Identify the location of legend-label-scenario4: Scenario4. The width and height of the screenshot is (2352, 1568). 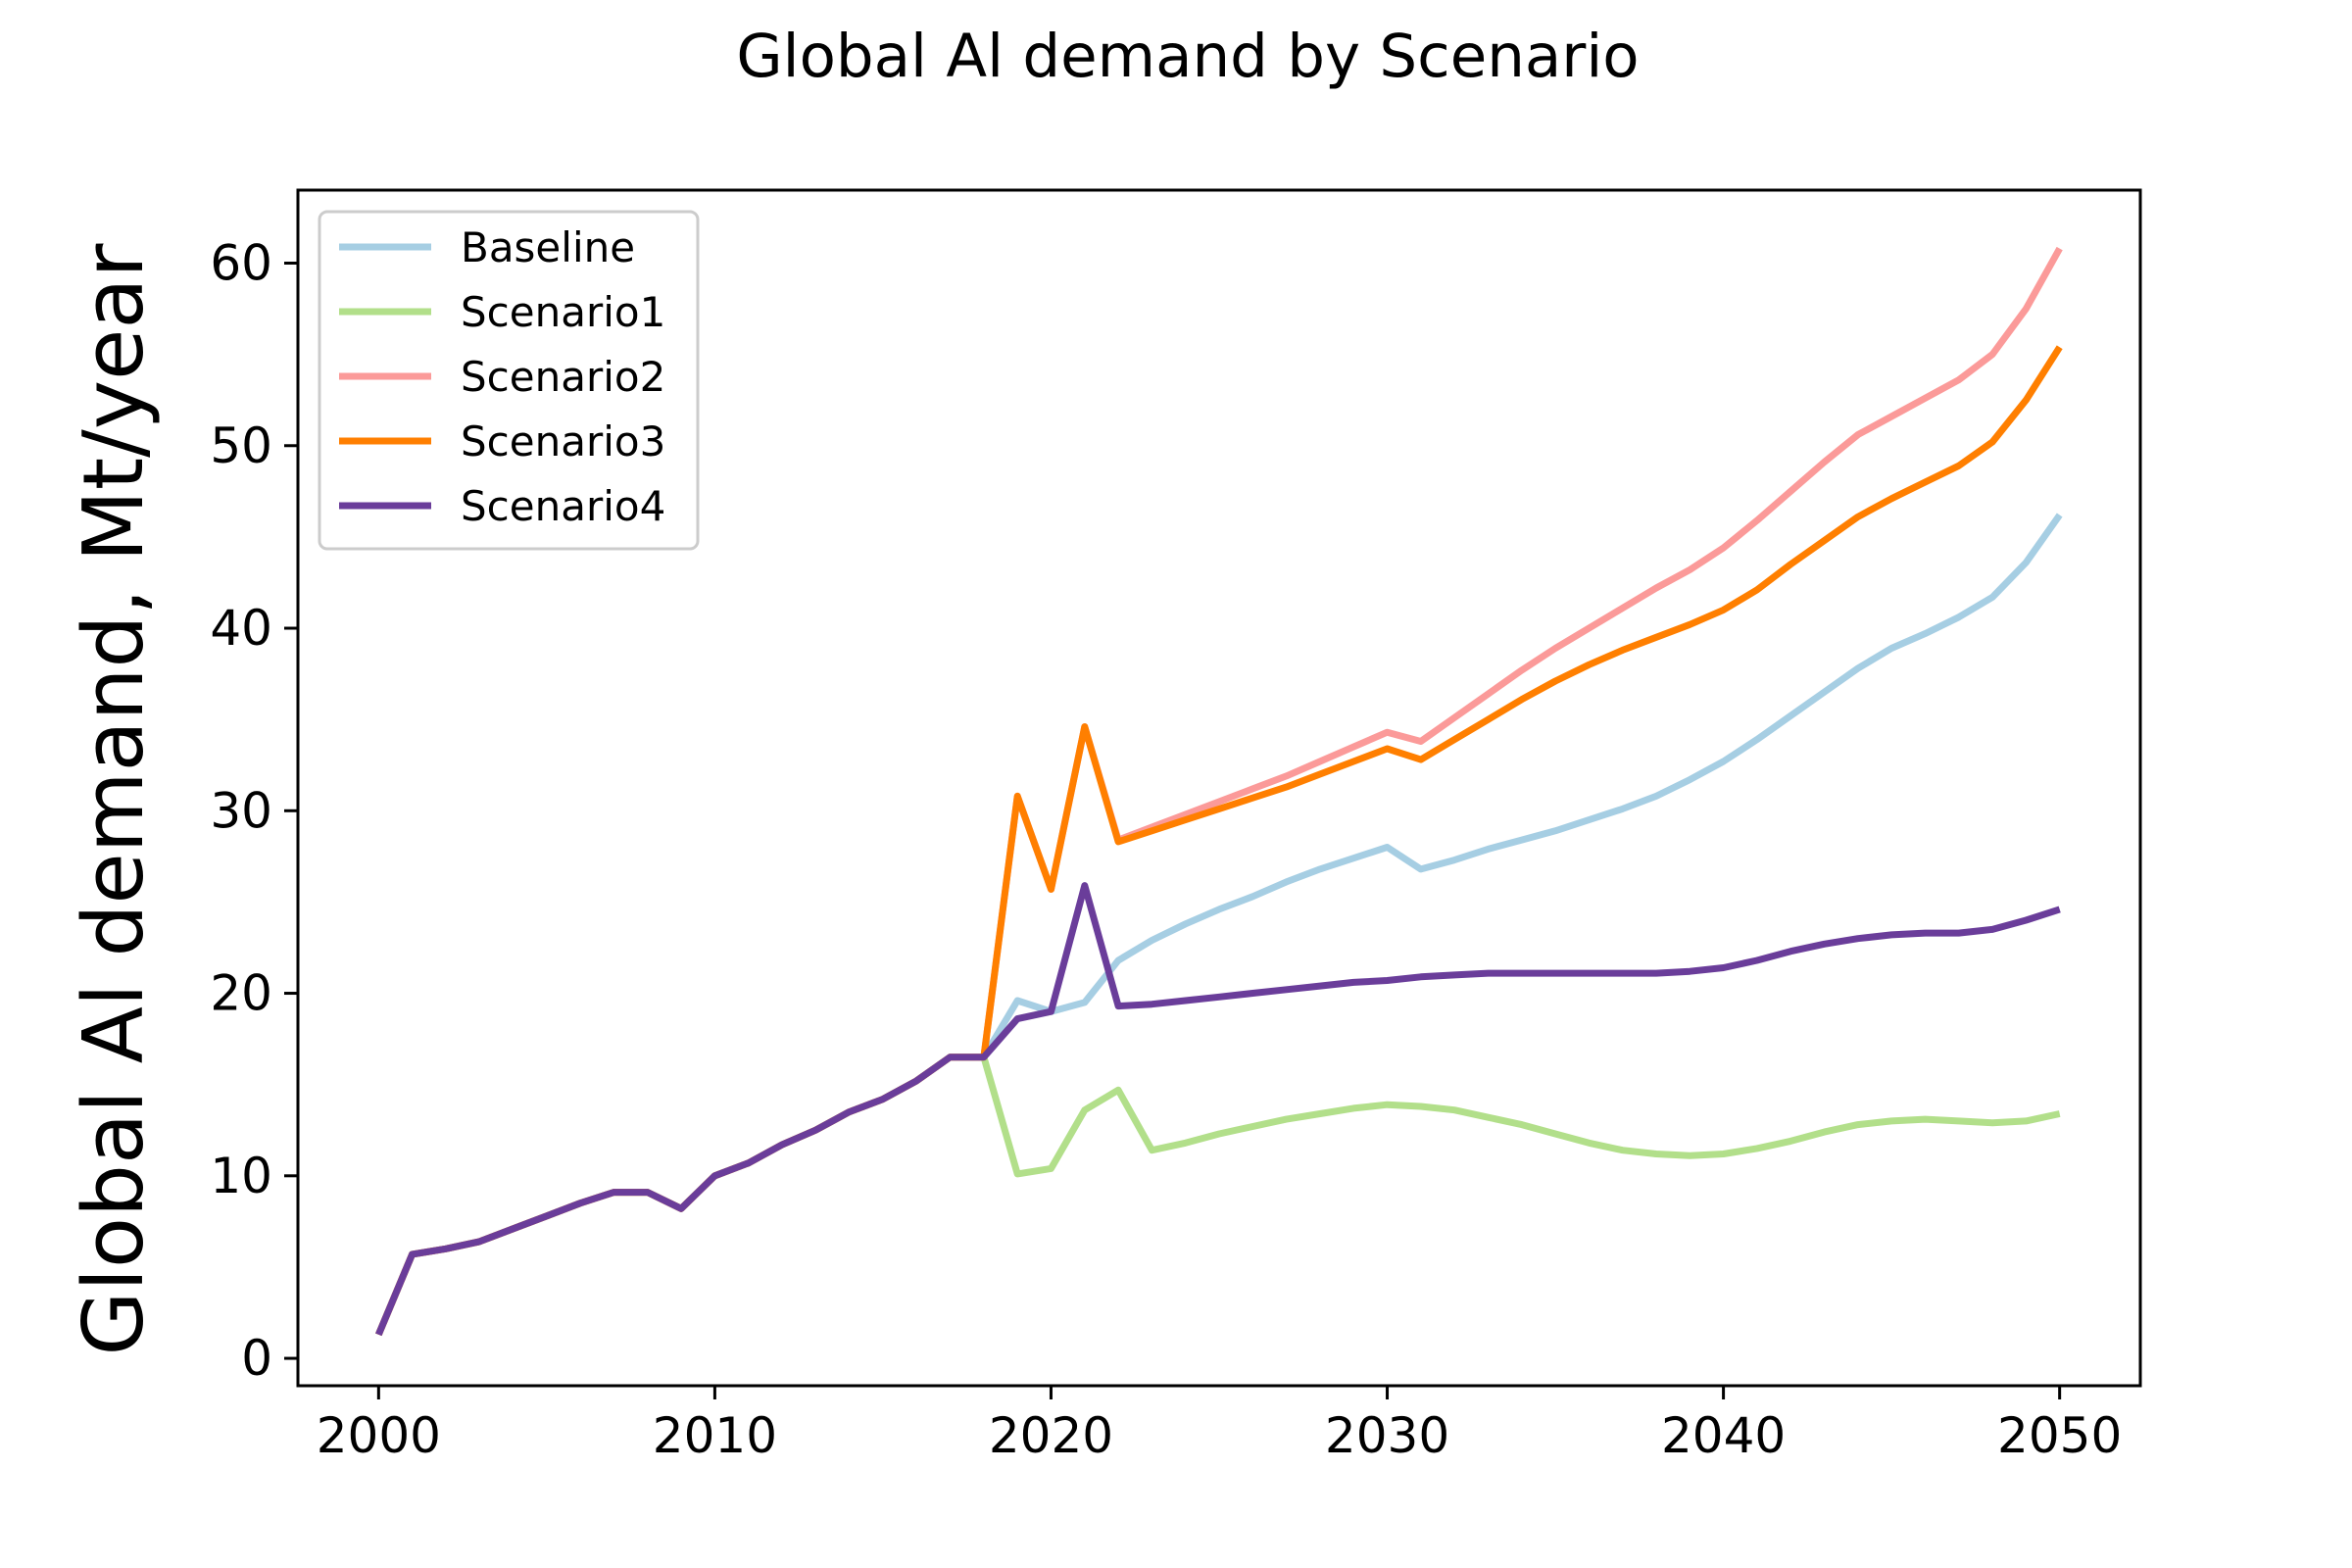
(563, 506).